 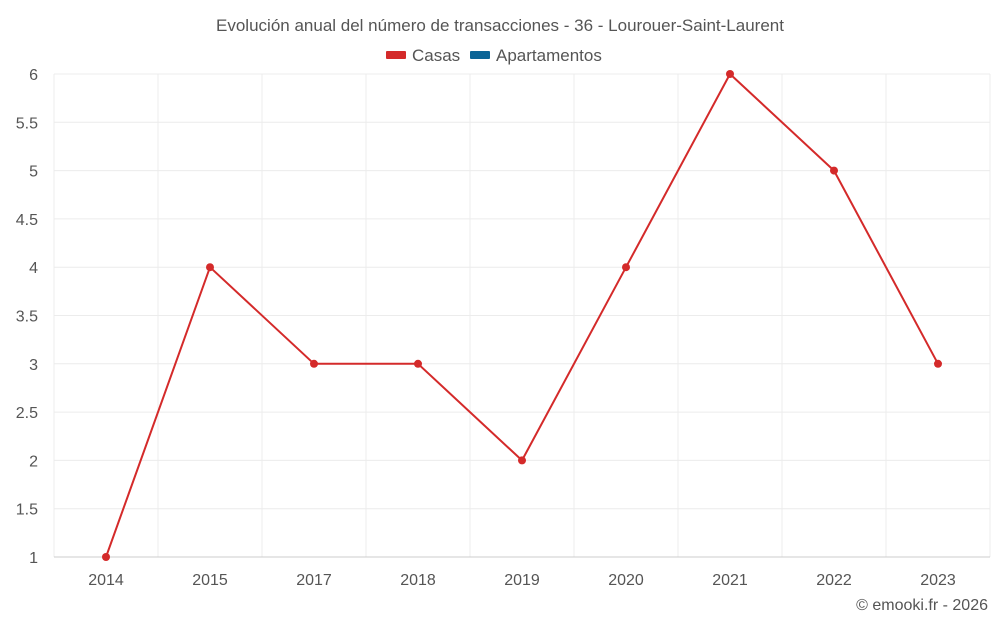 I want to click on x-tick-label: 2019, so click(x=522, y=580).